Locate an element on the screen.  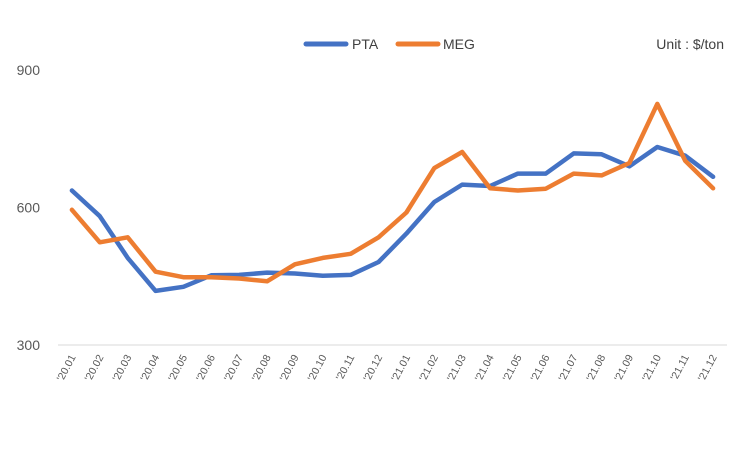
x-tick-label: '21.09 is located at coordinates (624, 368).